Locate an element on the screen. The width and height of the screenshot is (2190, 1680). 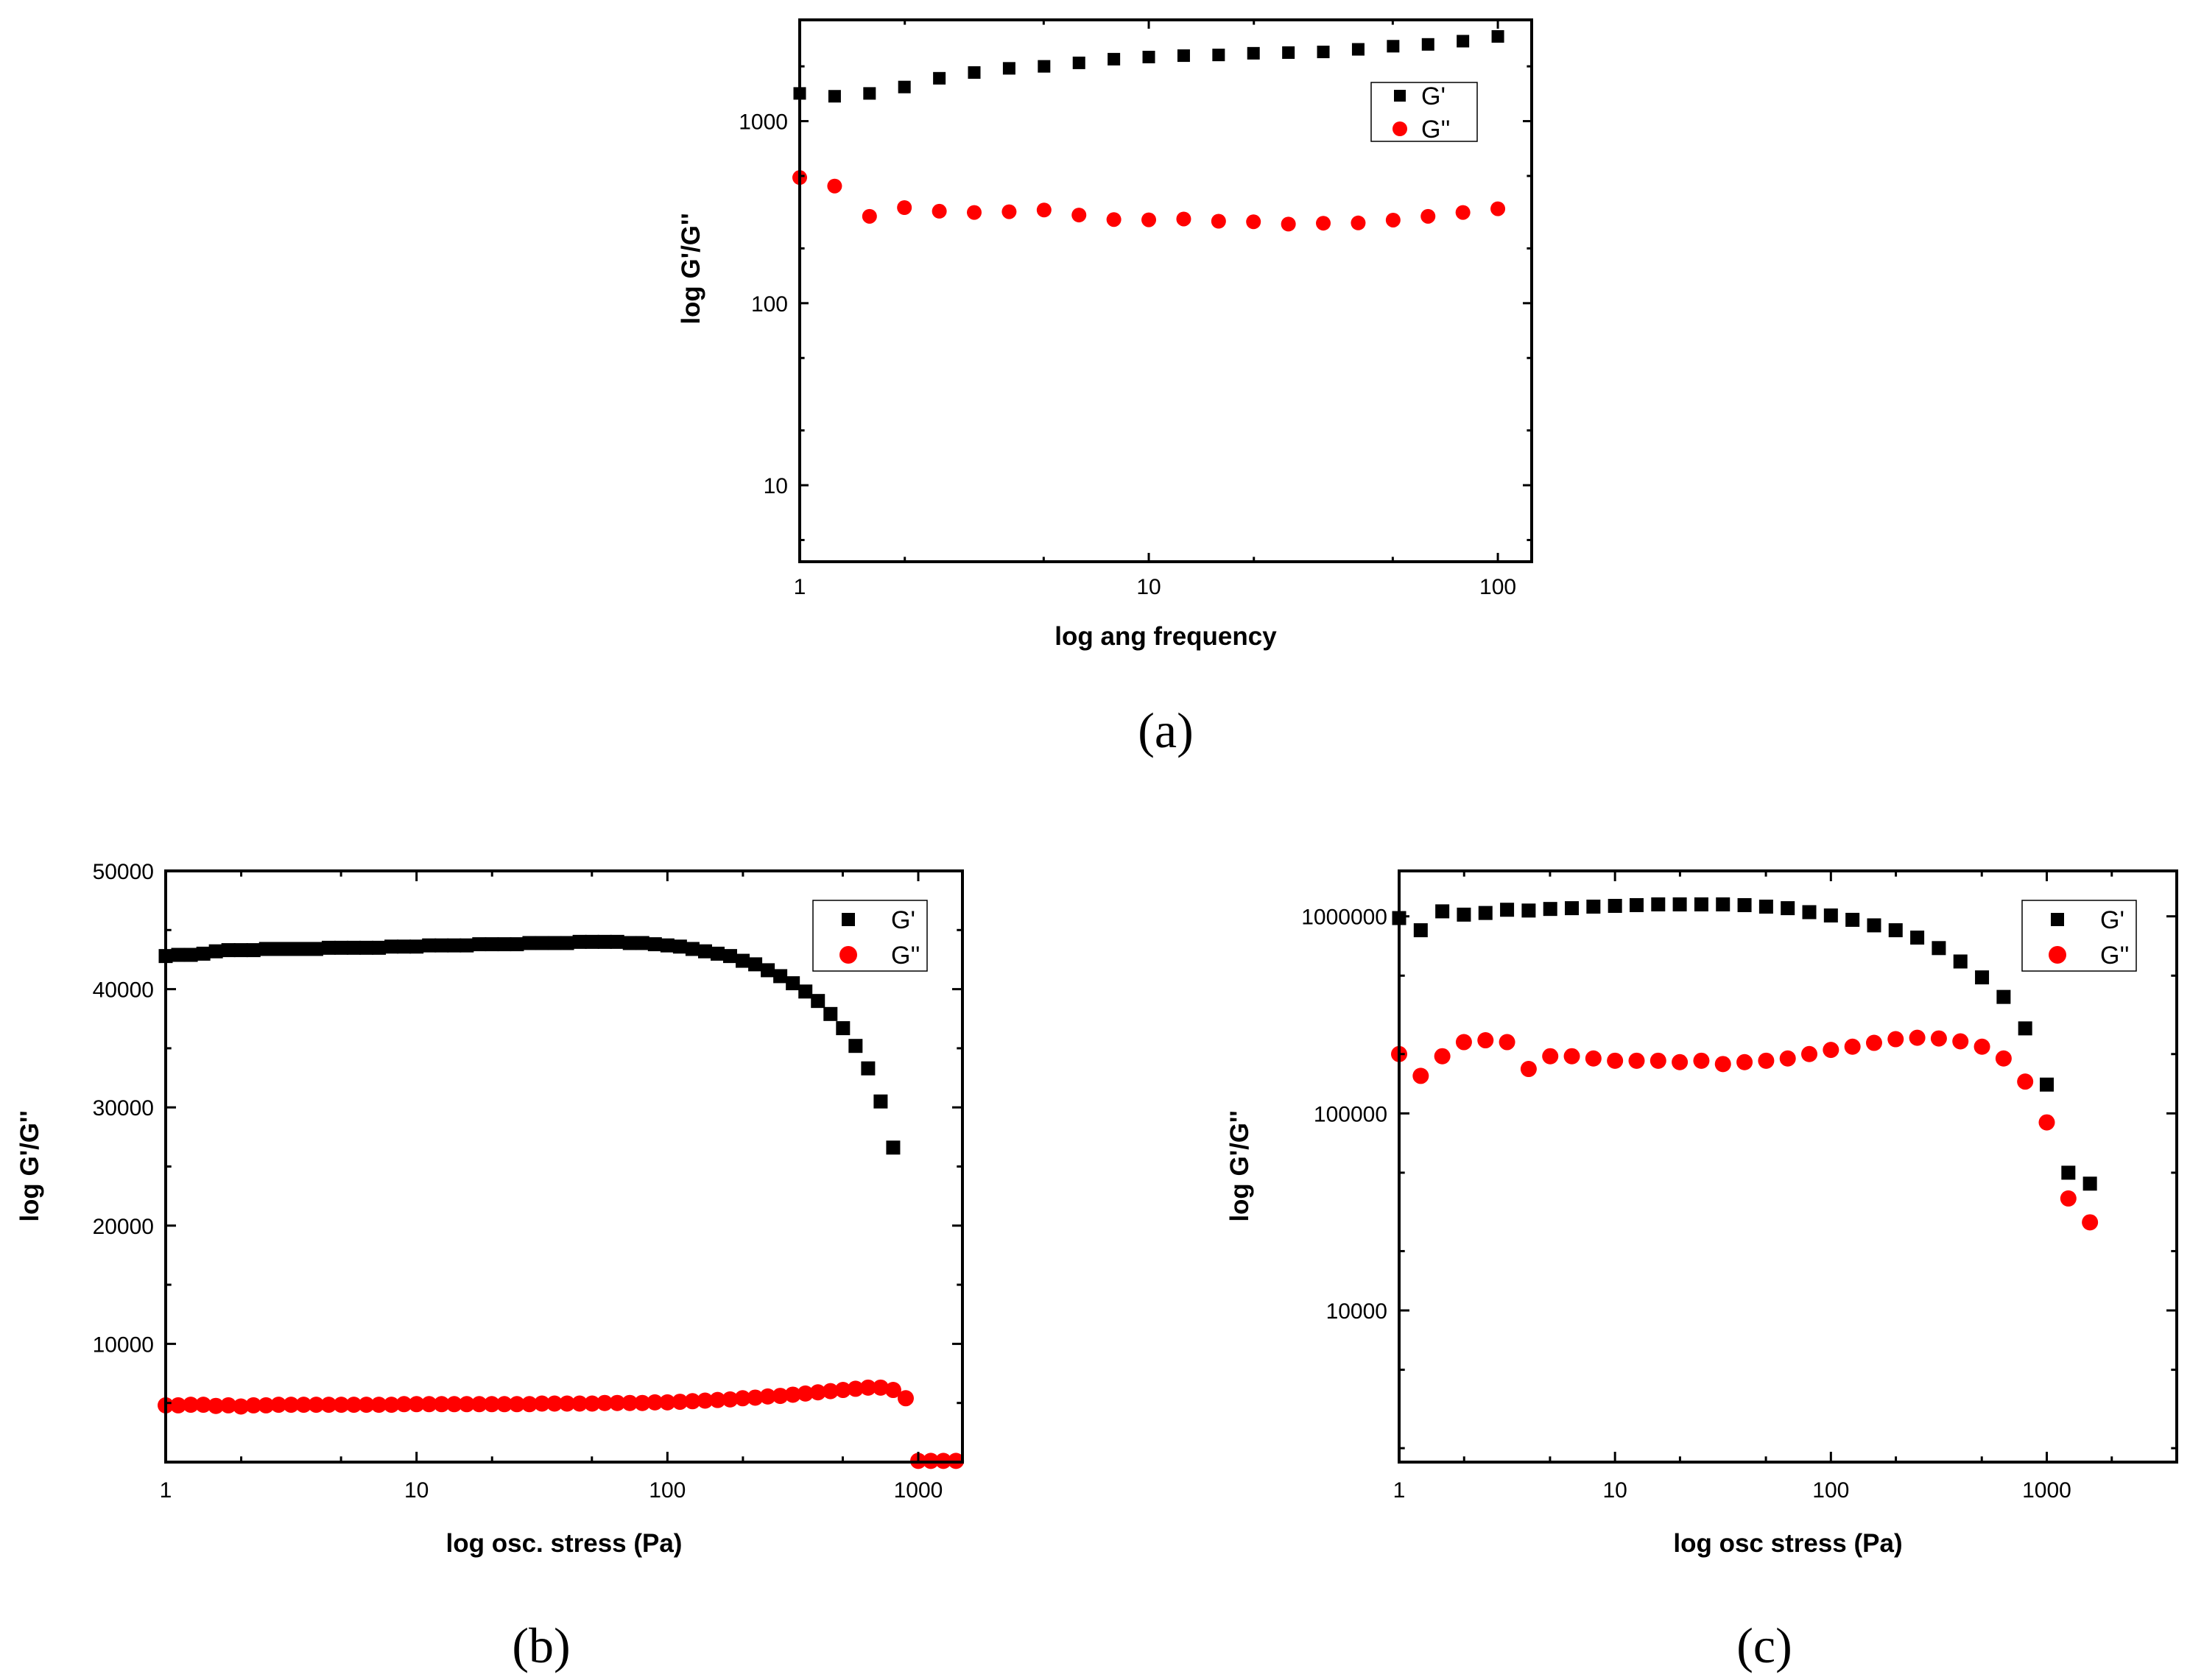
chart-c-ytick-label: 10000 is located at coordinates (1356, 1311).